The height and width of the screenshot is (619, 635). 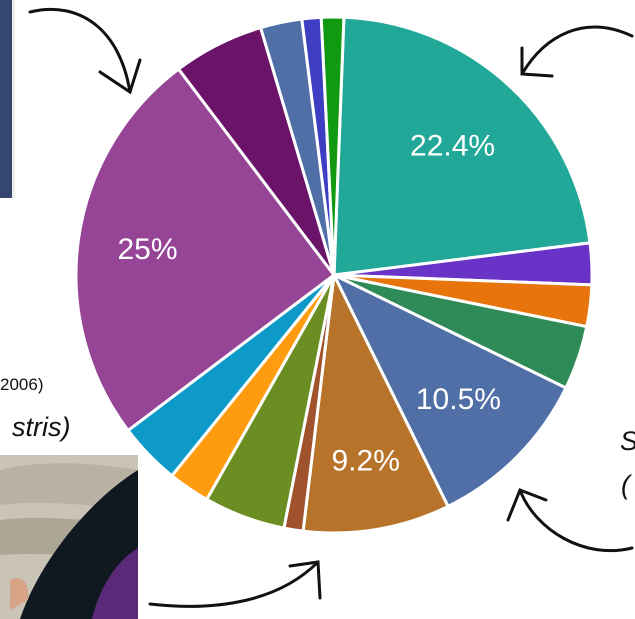 I want to click on slice-label-1: 22.4%, so click(x=452, y=146).